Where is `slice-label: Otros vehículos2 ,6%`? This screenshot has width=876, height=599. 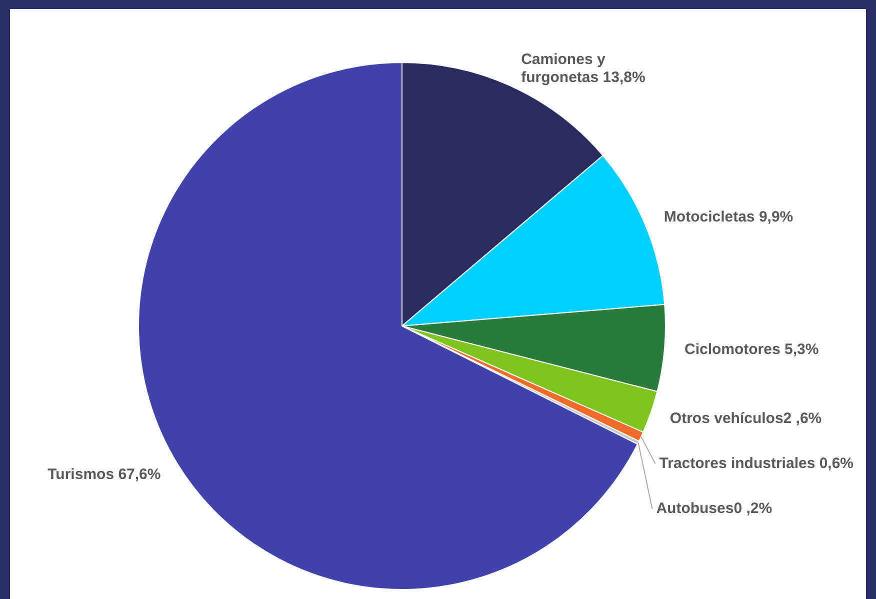 slice-label: Otros vehículos2 ,6% is located at coordinates (746, 418).